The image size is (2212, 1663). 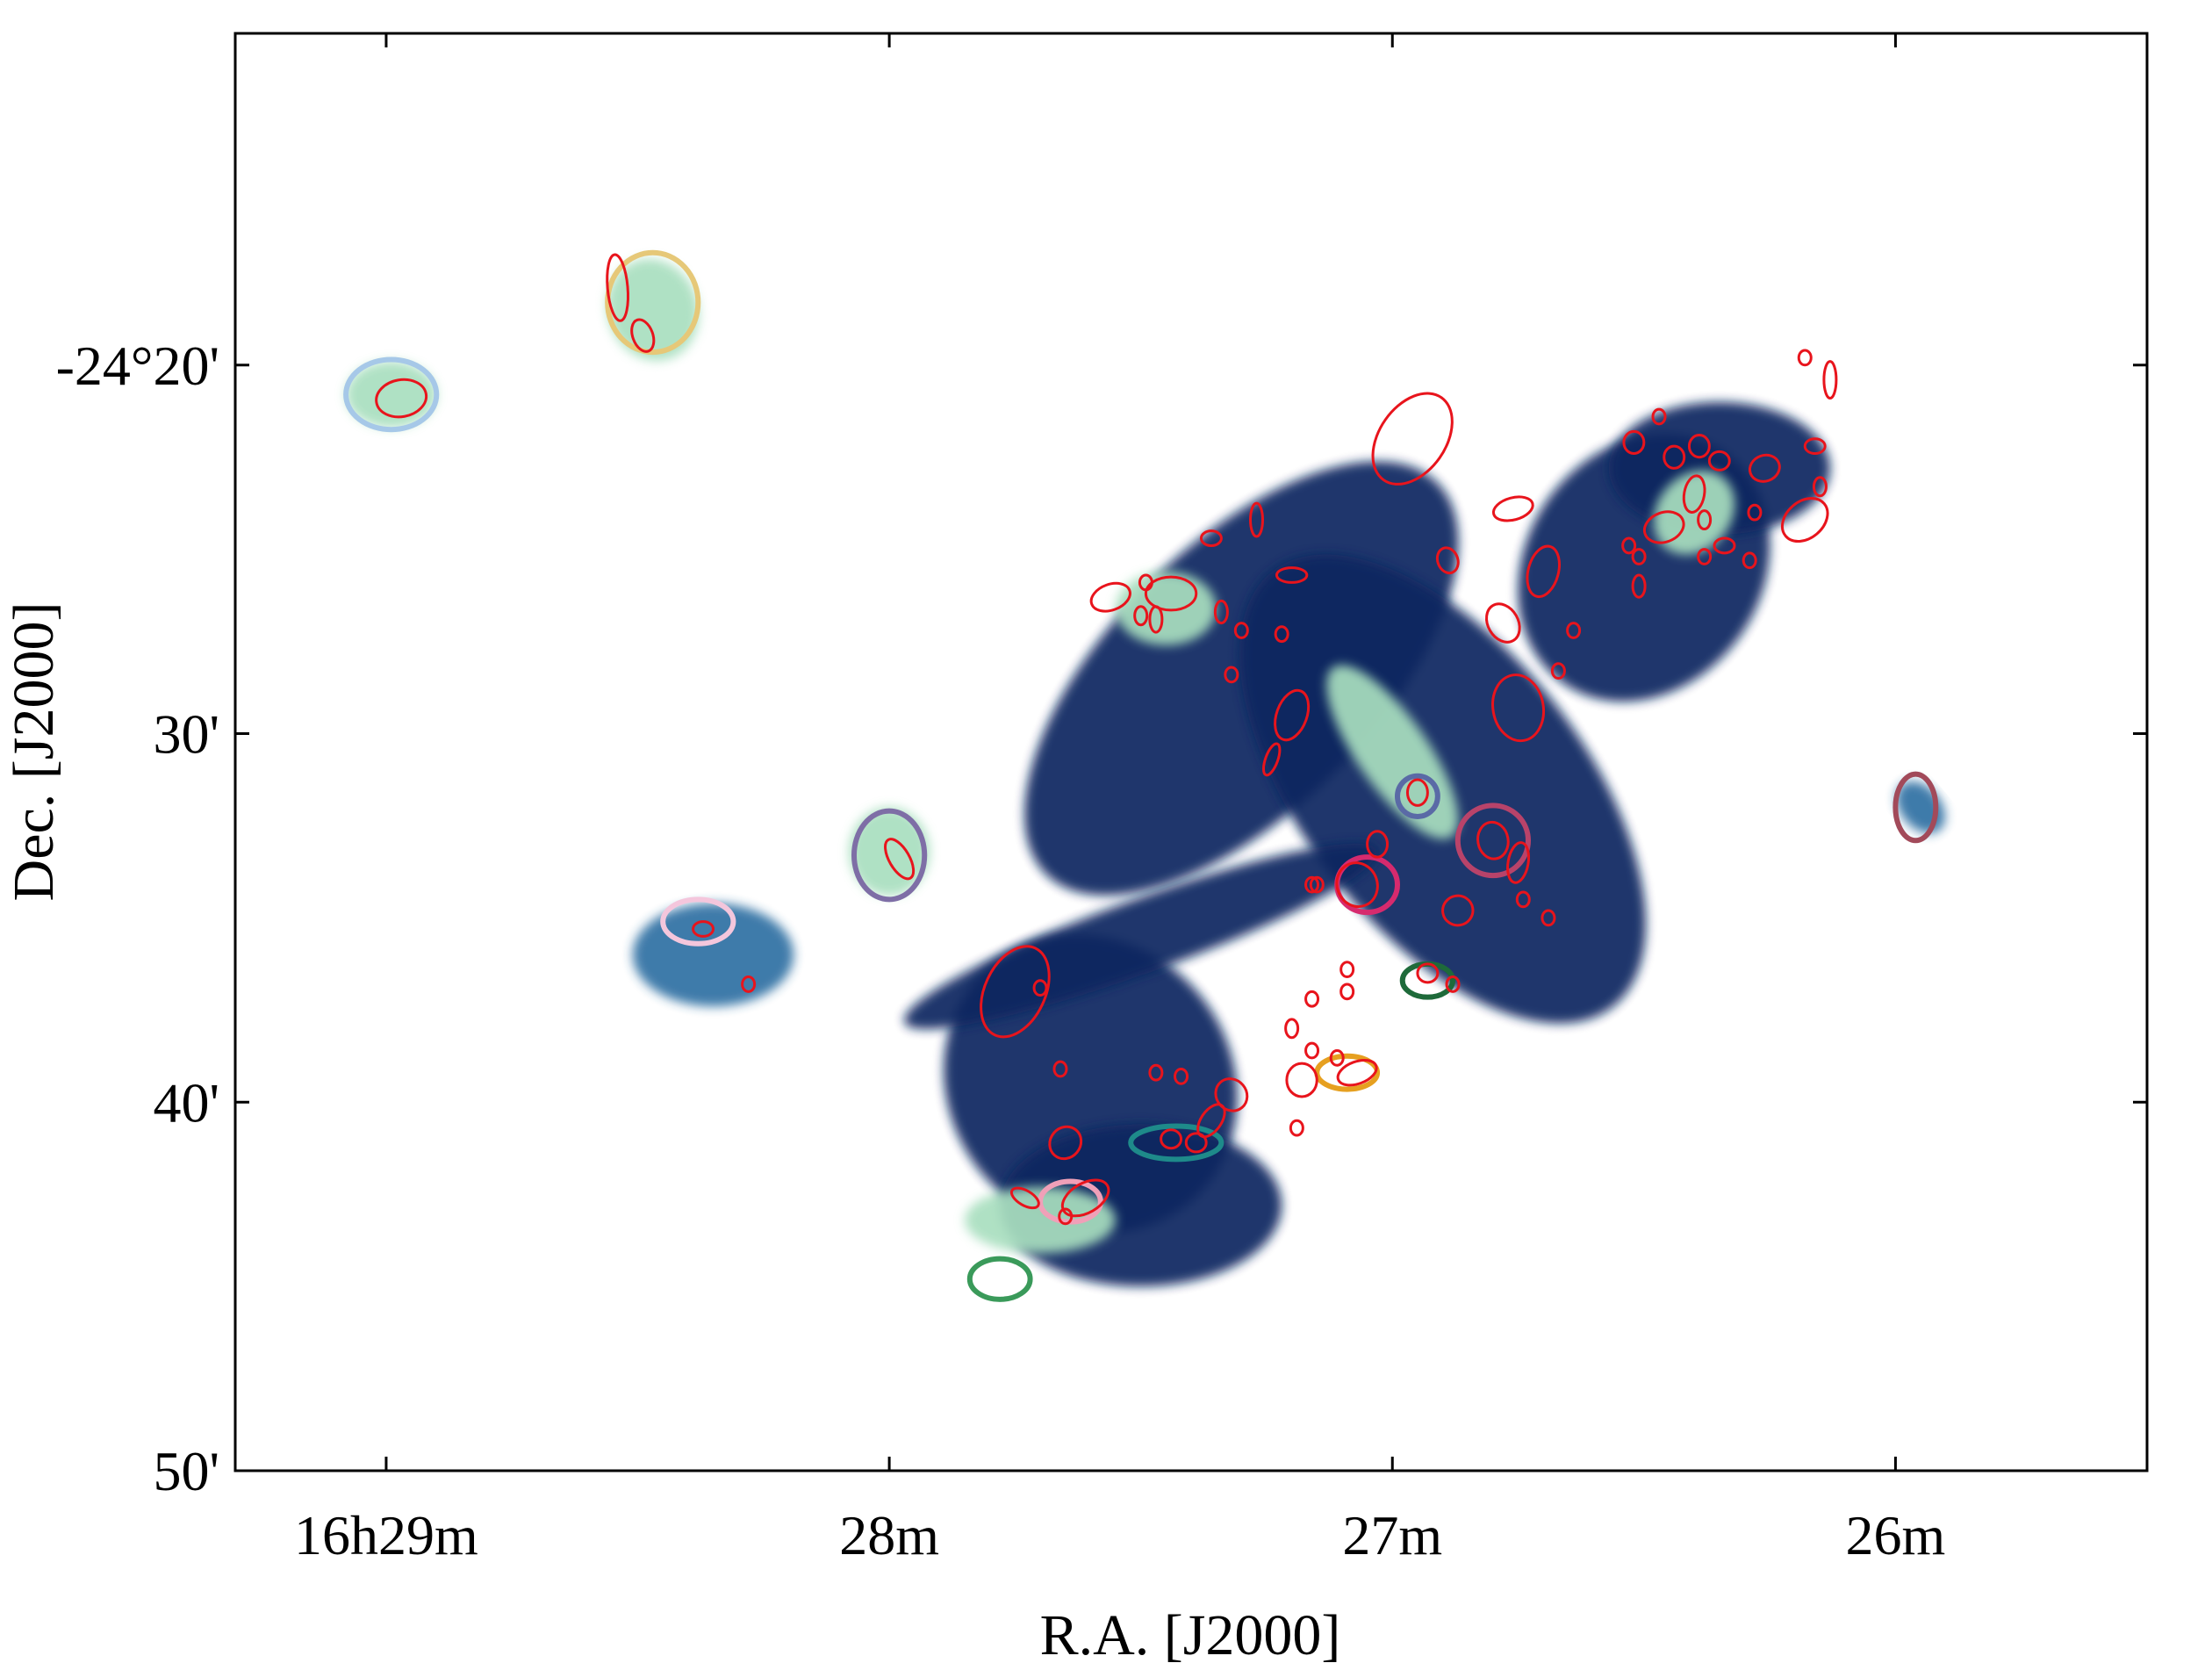 What do you see at coordinates (1896, 1535) in the screenshot?
I see `x-tick-label: 26m` at bounding box center [1896, 1535].